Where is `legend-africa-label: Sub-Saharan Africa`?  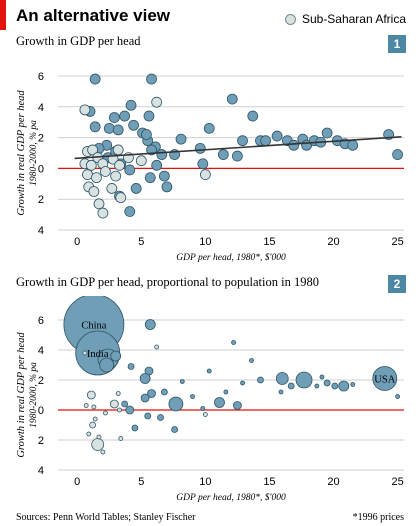 legend-africa-label: Sub-Saharan Africa is located at coordinates (353, 19).